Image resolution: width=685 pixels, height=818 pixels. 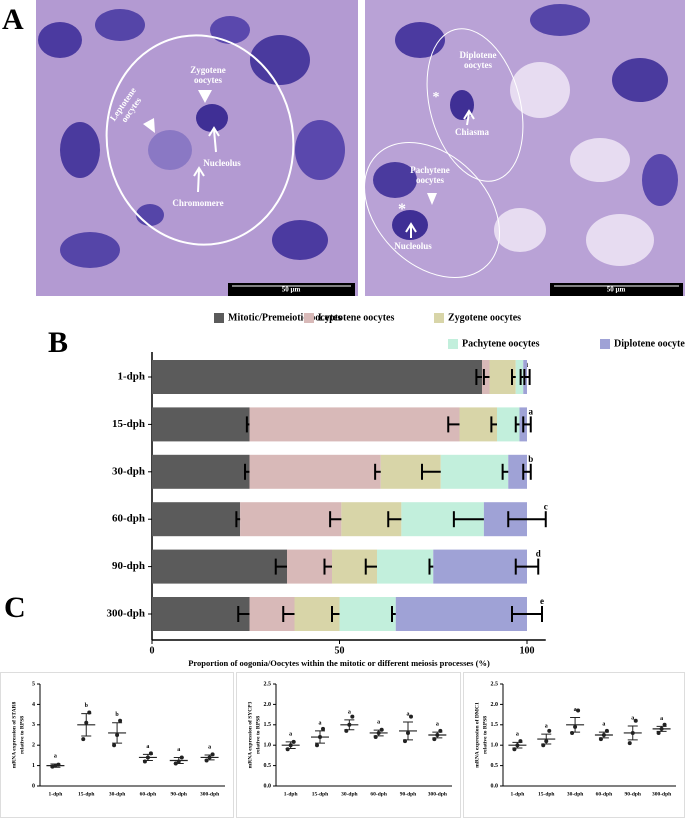 What do you see at coordinates (33, 766) in the screenshot?
I see `y-tick-label: 1` at bounding box center [33, 766].